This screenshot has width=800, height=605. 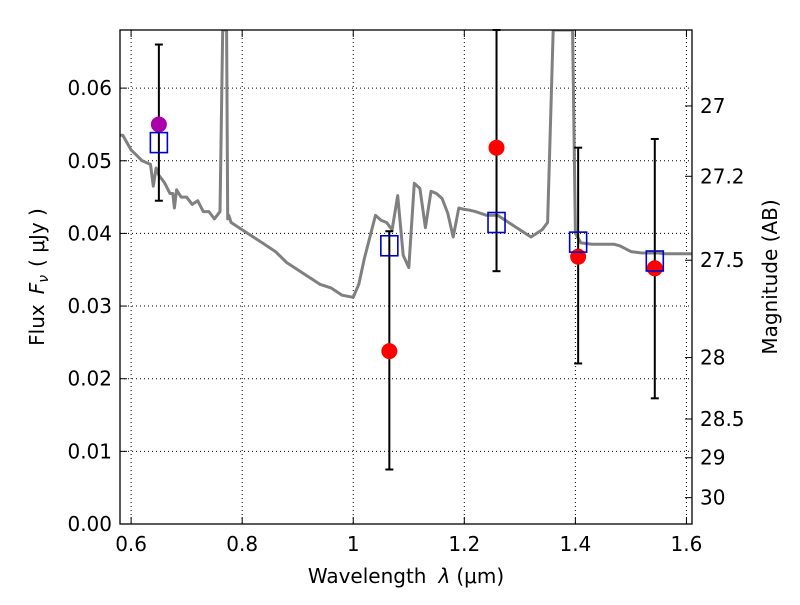 I want to click on y-tick-label: 0.05, so click(x=89, y=161).